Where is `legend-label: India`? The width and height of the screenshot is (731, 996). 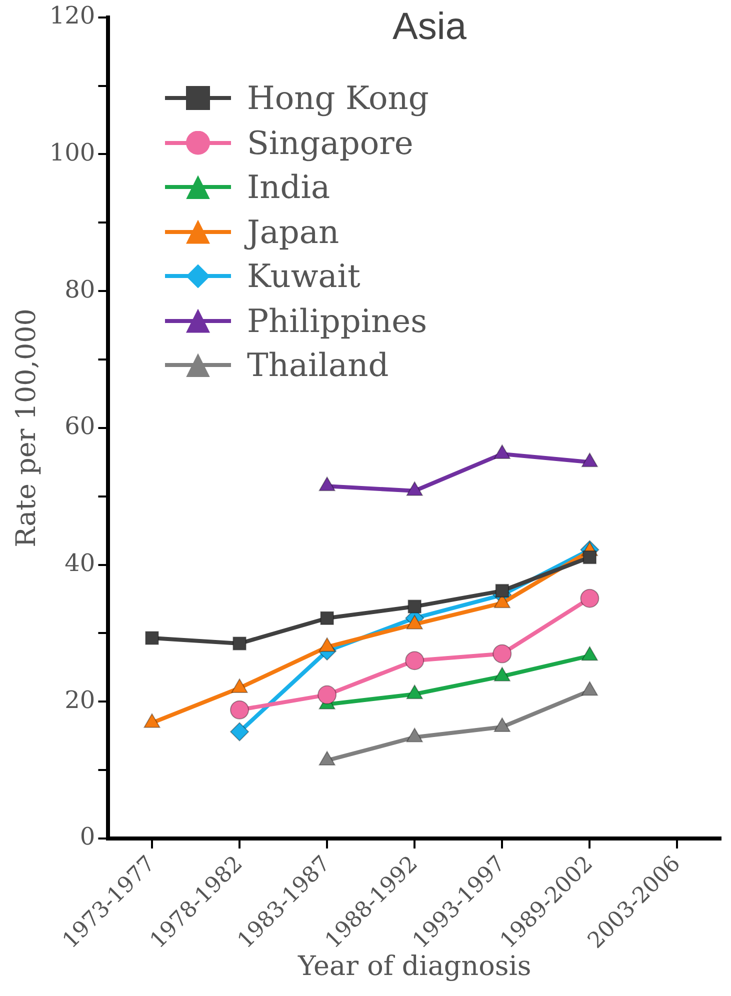 legend-label: India is located at coordinates (288, 187).